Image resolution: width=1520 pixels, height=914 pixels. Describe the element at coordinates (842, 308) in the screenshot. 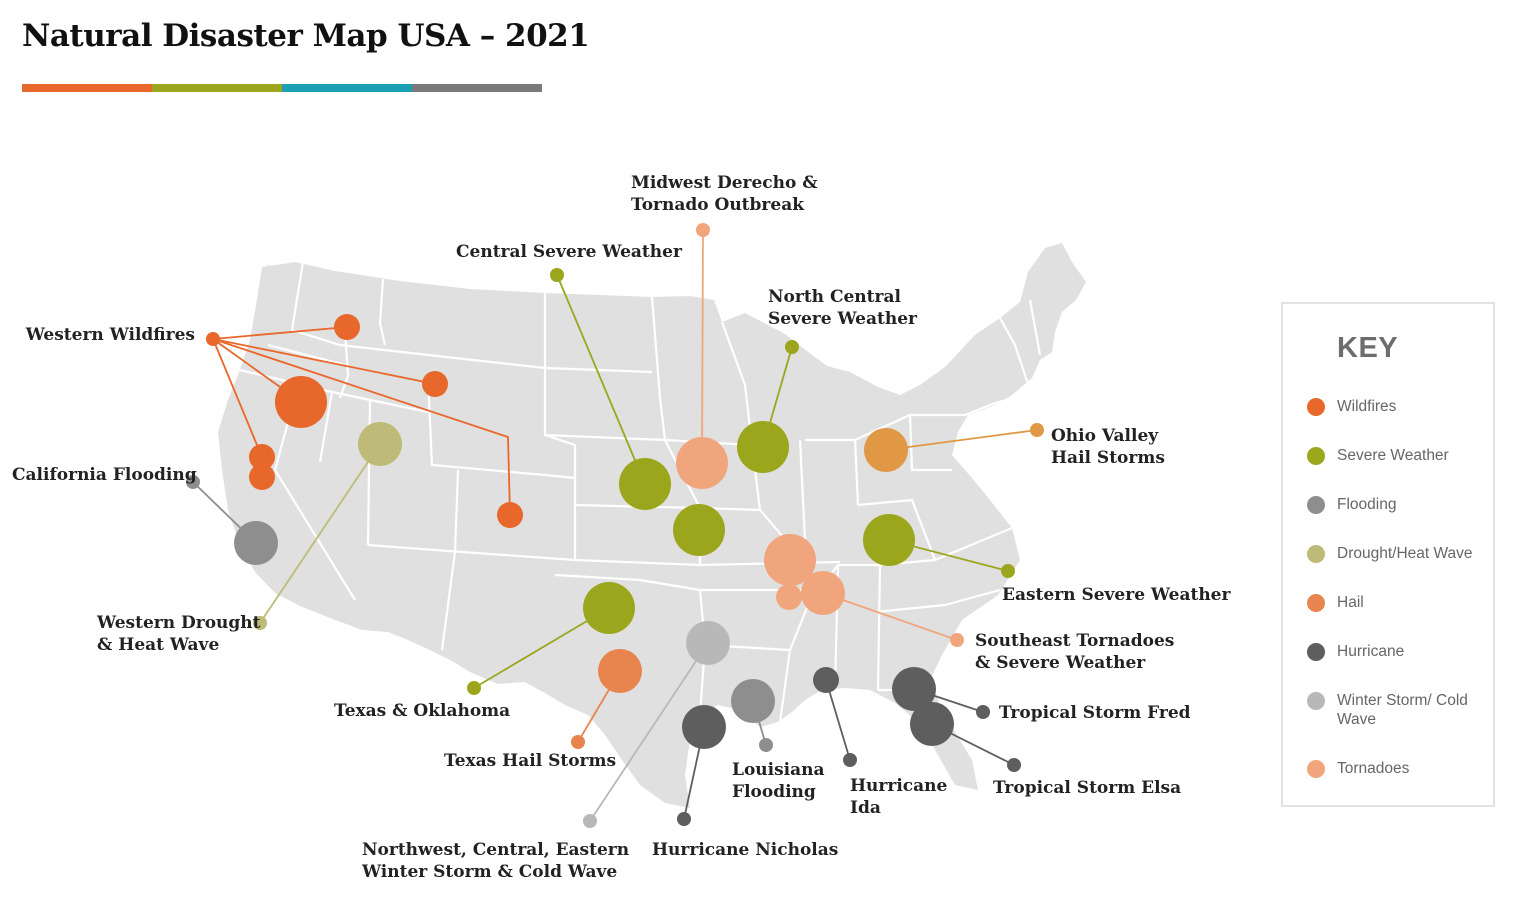

I see `label-north-central-severe-weather: North Central Severe Weather` at that location.